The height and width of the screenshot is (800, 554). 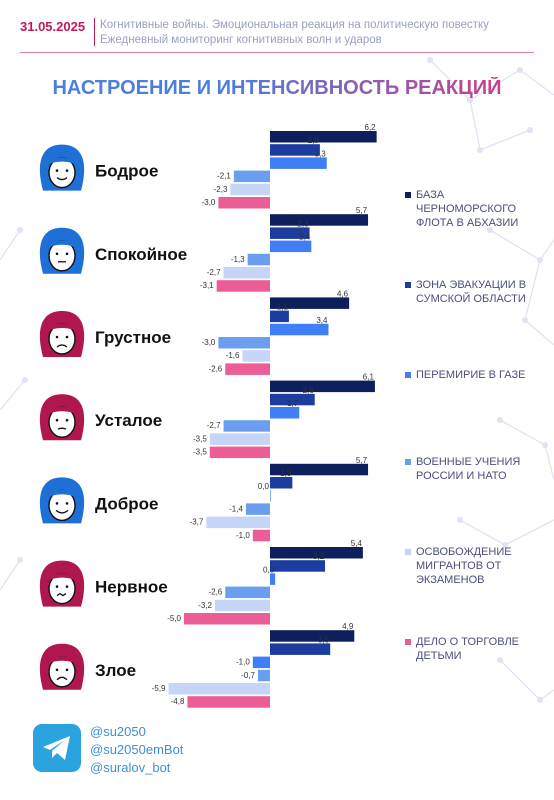 What do you see at coordinates (53, 26) in the screenshot?
I see `report-date: 31.05.2025` at bounding box center [53, 26].